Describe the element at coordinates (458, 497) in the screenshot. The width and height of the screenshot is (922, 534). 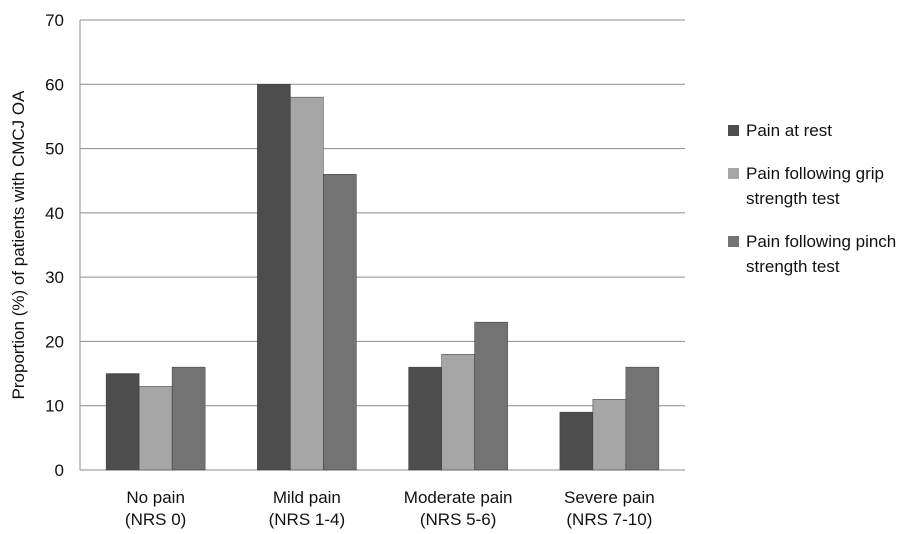
I see `x-tick-label: Moderate pain` at that location.